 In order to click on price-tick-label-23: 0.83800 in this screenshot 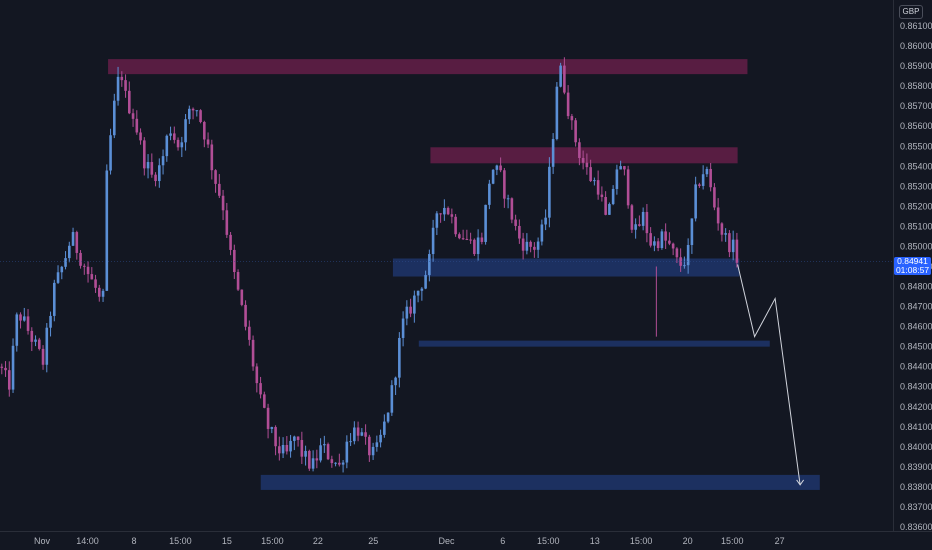, I will do `click(916, 487)`.